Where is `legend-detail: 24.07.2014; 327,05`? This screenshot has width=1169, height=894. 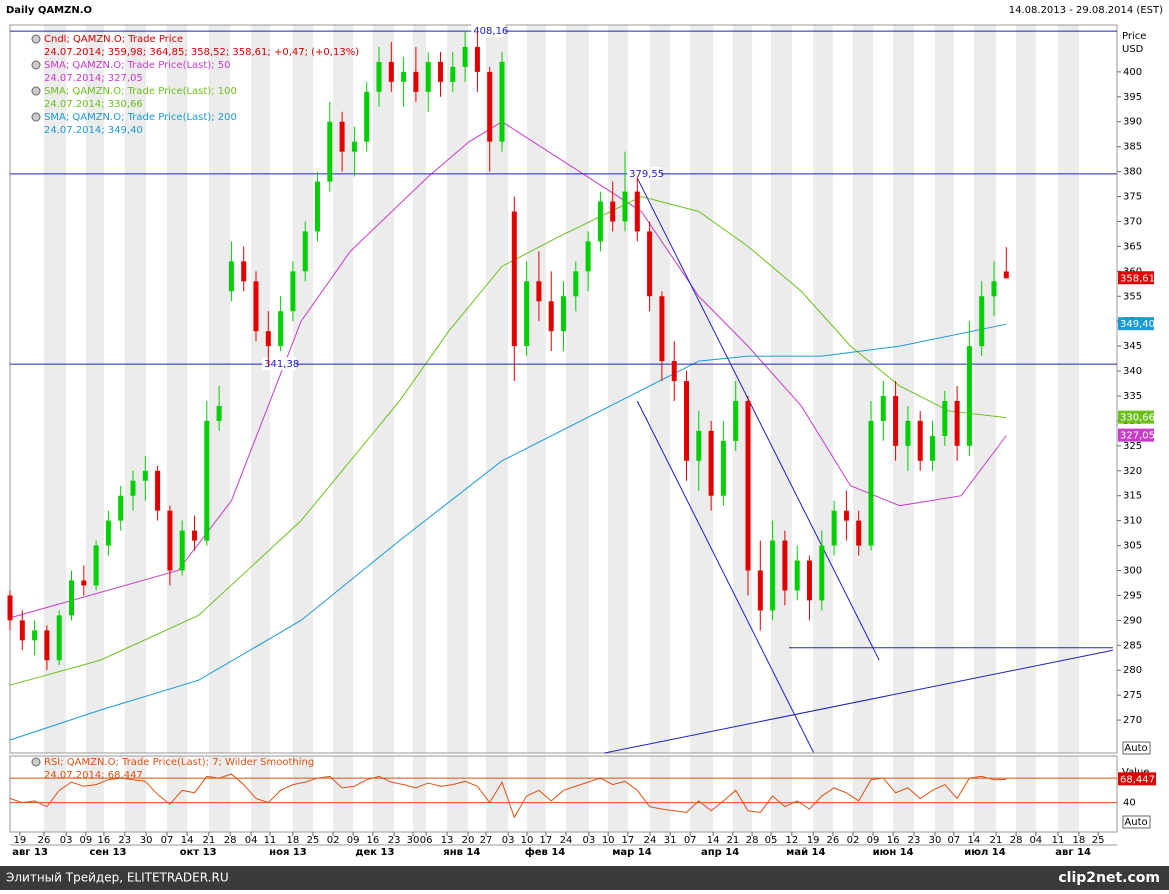
legend-detail: 24.07.2014; 327,05 is located at coordinates (93, 78).